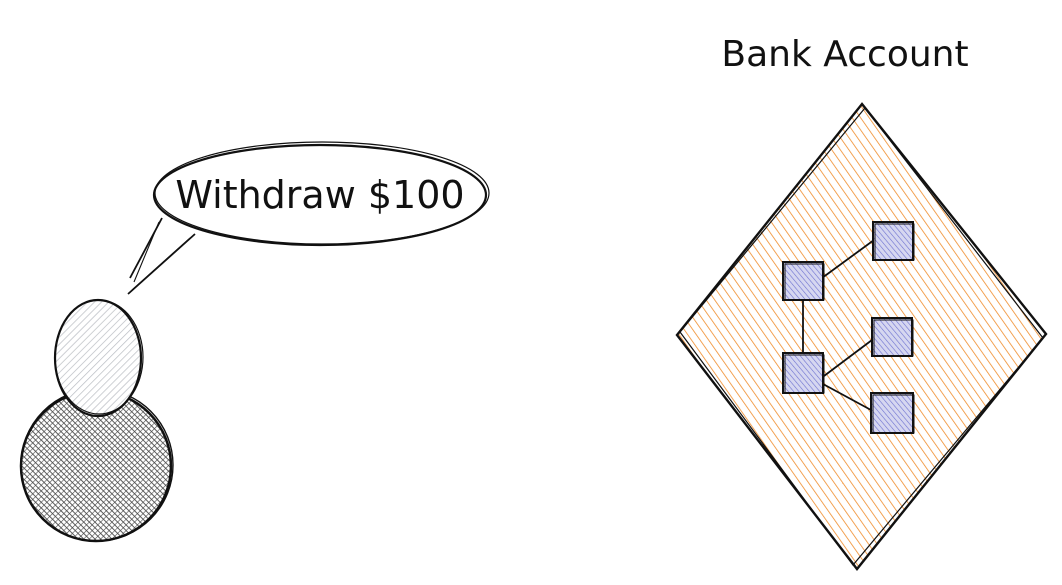 The image size is (1062, 585). Describe the element at coordinates (844, 54) in the screenshot. I see `bank-account-title: Bank Account` at that location.